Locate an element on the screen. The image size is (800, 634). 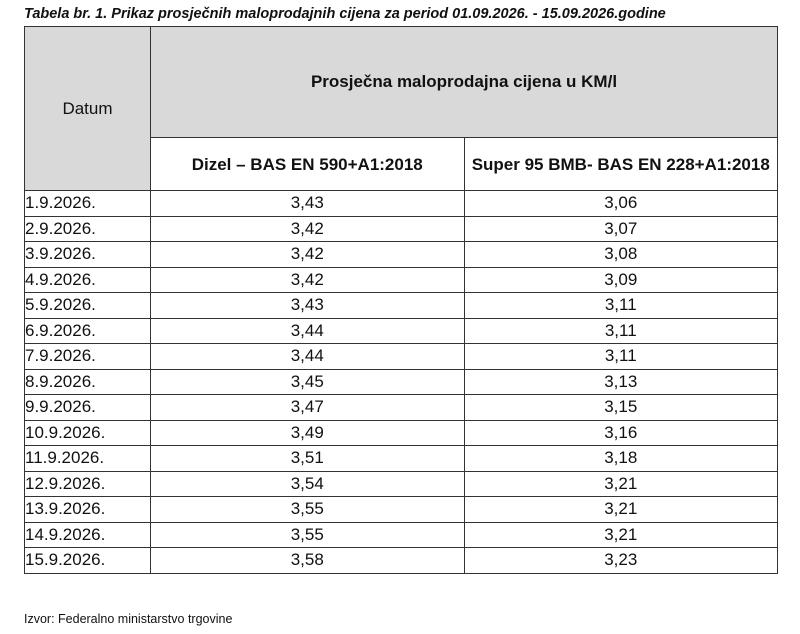
table-row: 6.9.2026. 3,44 3,11 is located at coordinates (401, 330).